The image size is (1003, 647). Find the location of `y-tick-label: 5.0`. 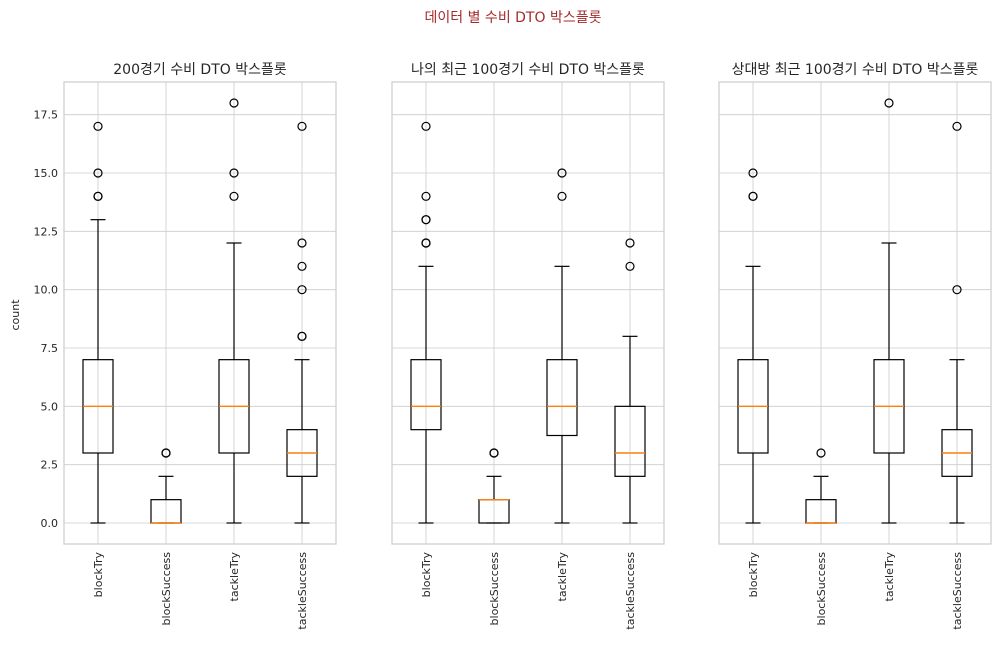

y-tick-label: 5.0 is located at coordinates (50, 406).